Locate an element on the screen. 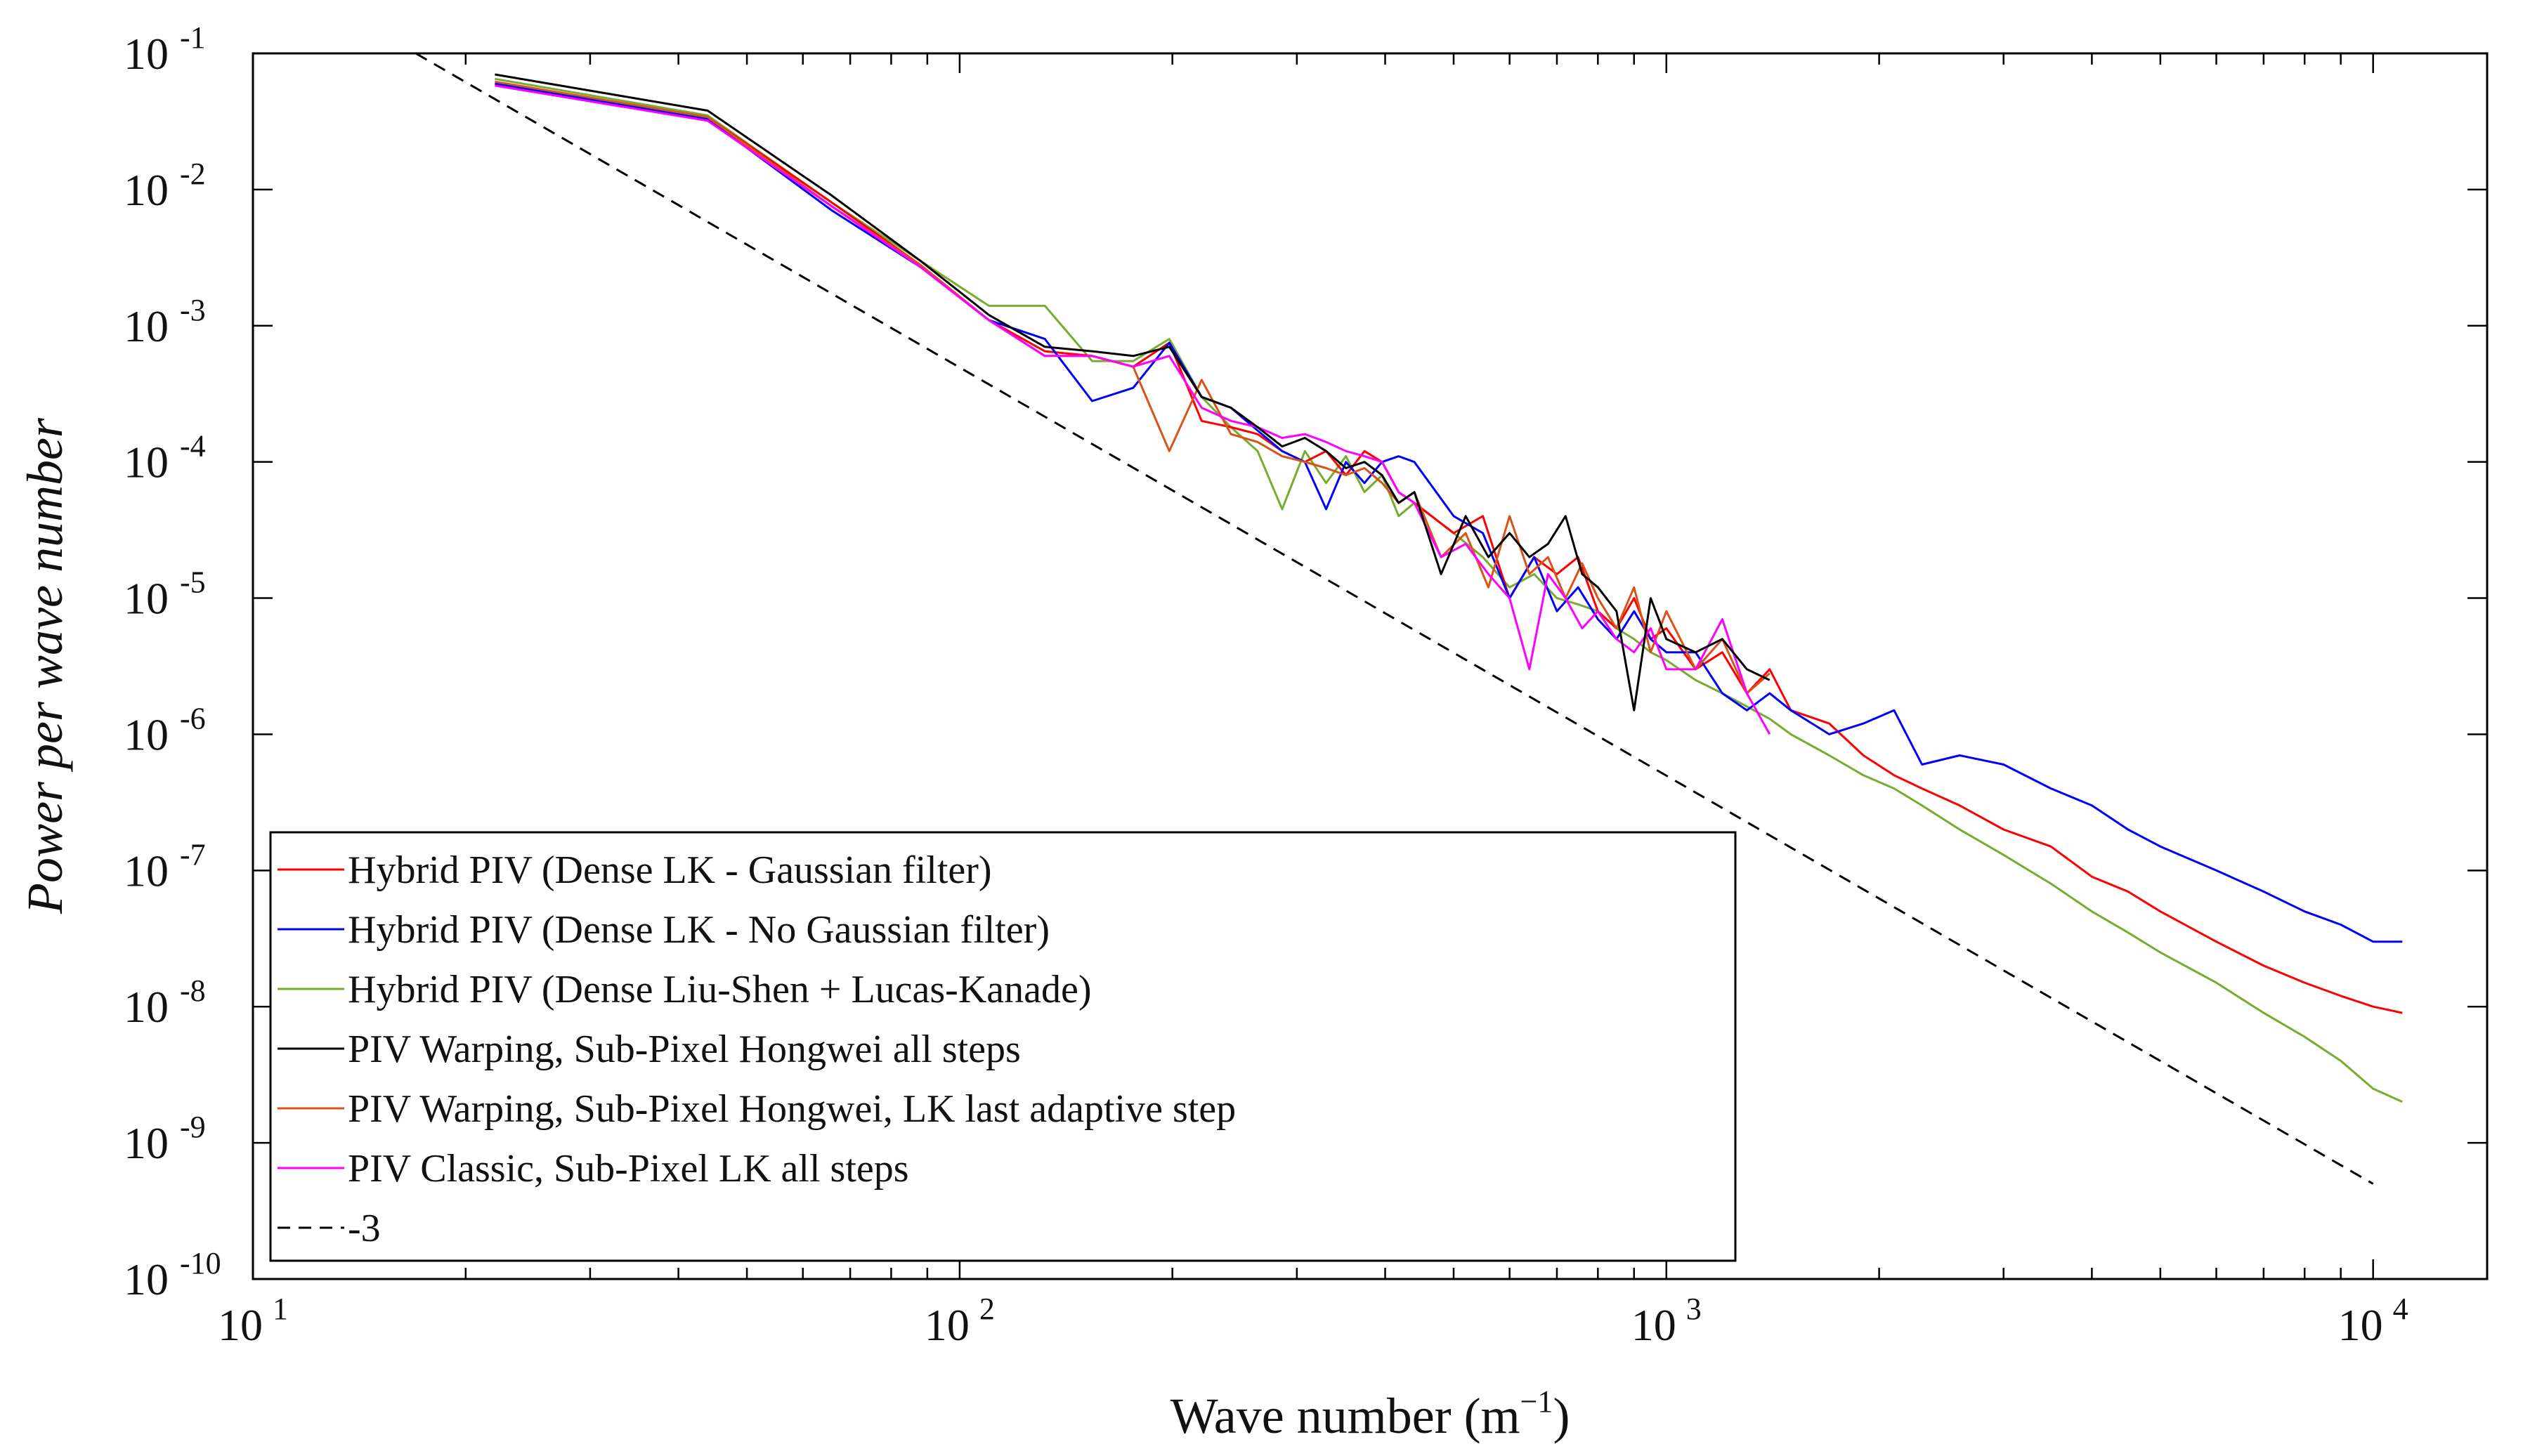  y-axis-label-text: Power per wave number is located at coordinates (45, 665).